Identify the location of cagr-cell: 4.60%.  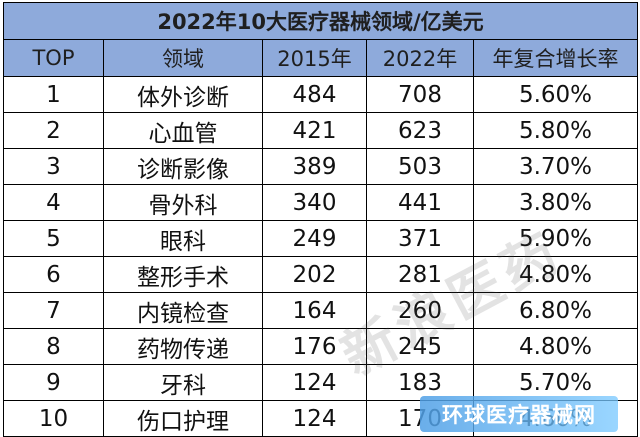
(555, 418).